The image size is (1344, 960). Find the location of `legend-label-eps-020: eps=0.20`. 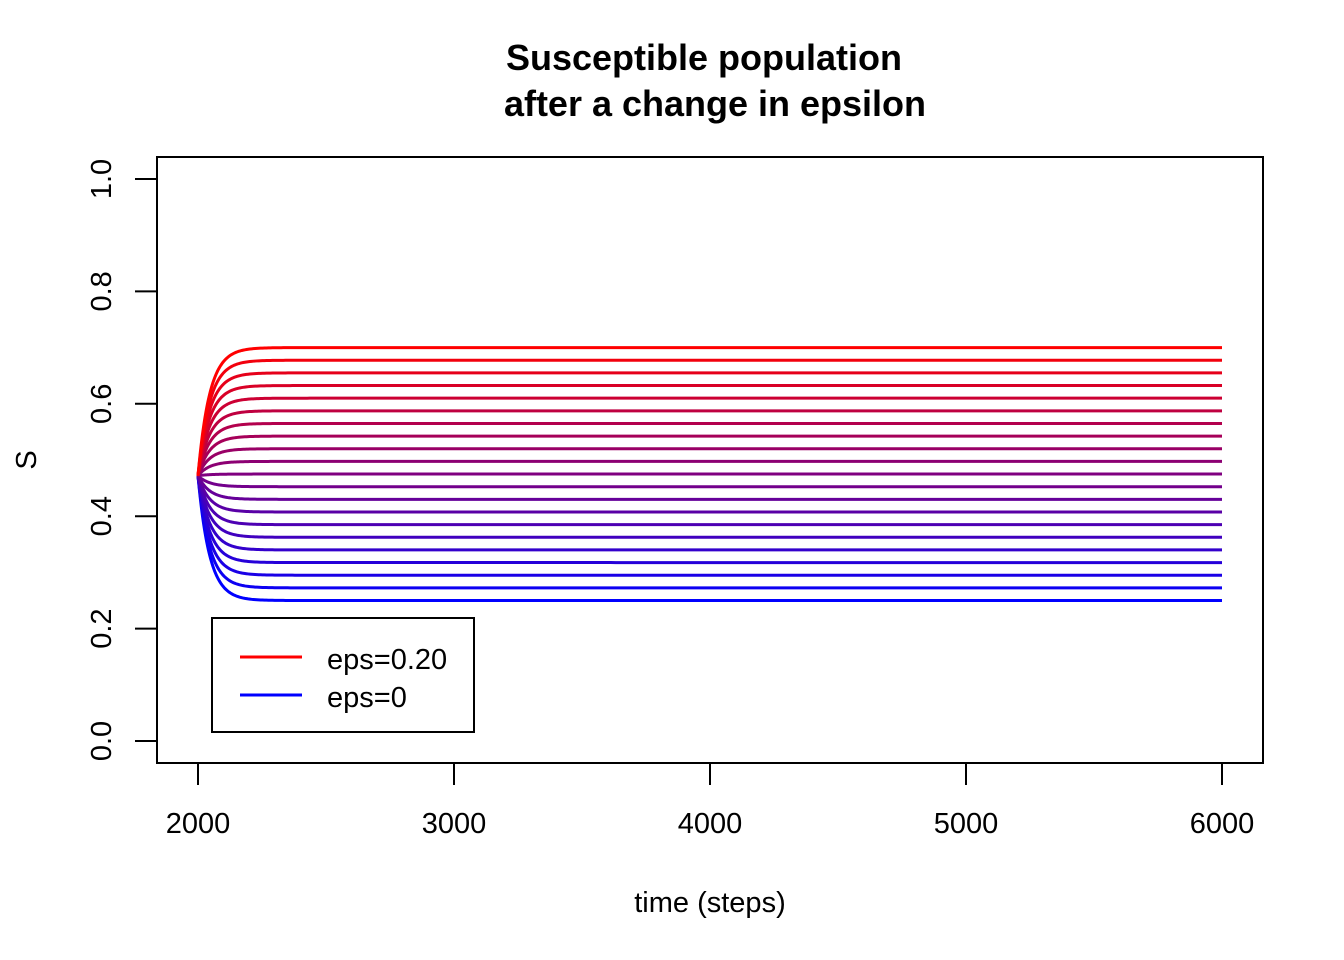

legend-label-eps-020: eps=0.20 is located at coordinates (387, 660).